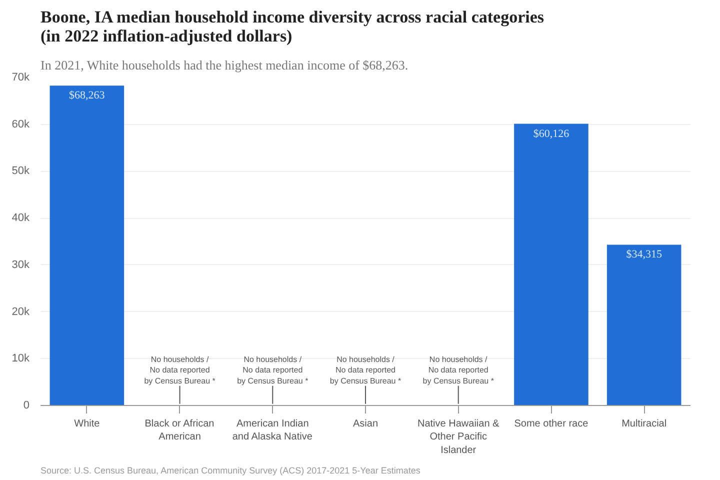 The width and height of the screenshot is (720, 480). What do you see at coordinates (21, 124) in the screenshot?
I see `y-tick-label: 60k` at bounding box center [21, 124].